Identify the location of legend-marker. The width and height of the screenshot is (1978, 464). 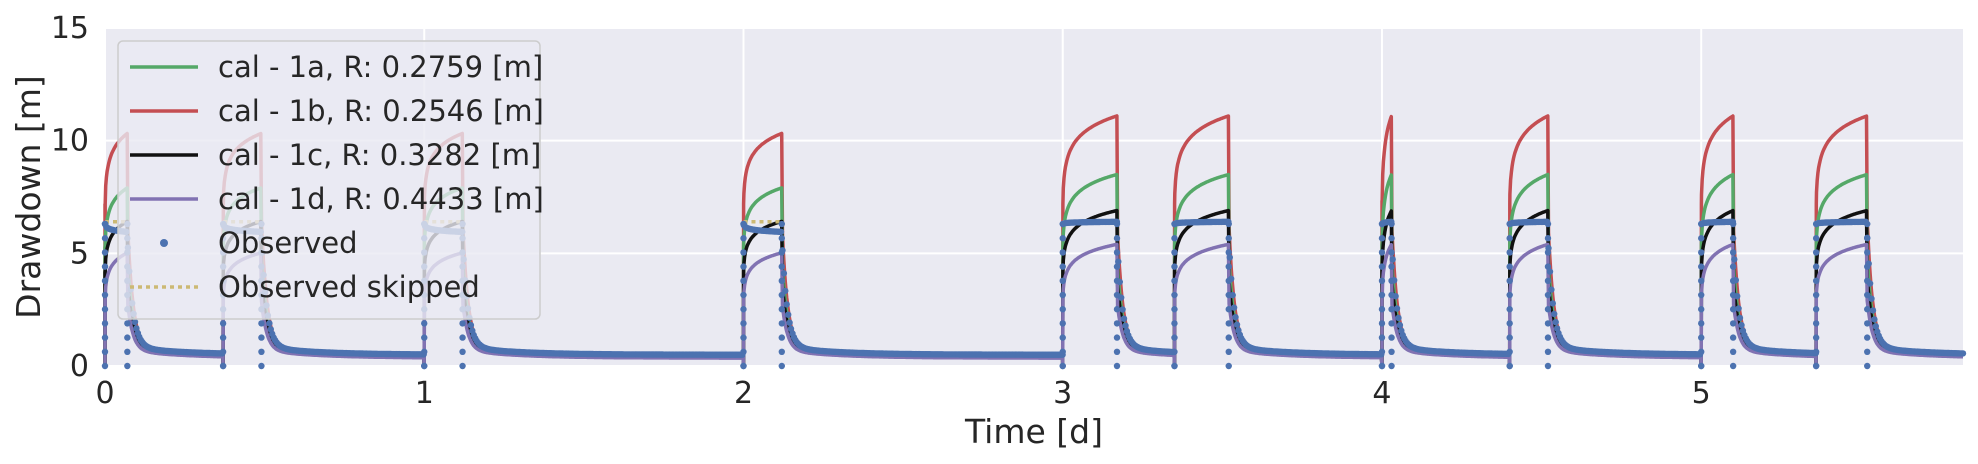
(164, 243).